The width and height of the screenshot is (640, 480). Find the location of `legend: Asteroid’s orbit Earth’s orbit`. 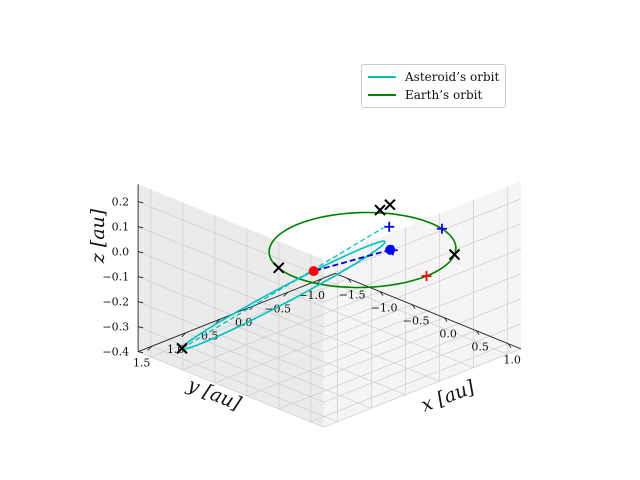

legend: Asteroid’s orbit Earth’s orbit is located at coordinates (433, 86).